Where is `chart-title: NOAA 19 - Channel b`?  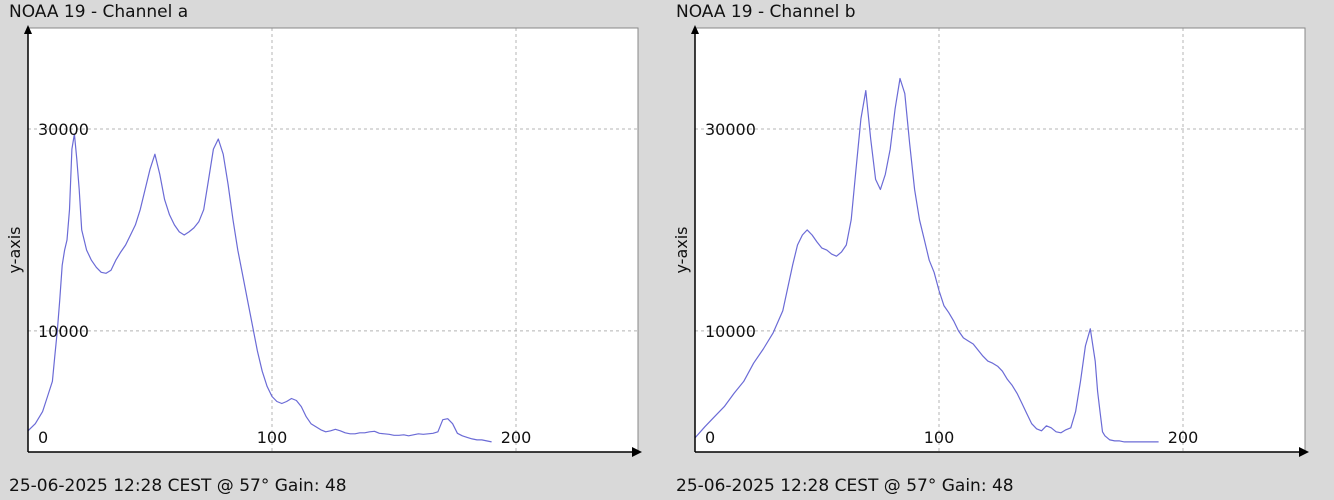
chart-title: NOAA 19 - Channel b is located at coordinates (766, 12).